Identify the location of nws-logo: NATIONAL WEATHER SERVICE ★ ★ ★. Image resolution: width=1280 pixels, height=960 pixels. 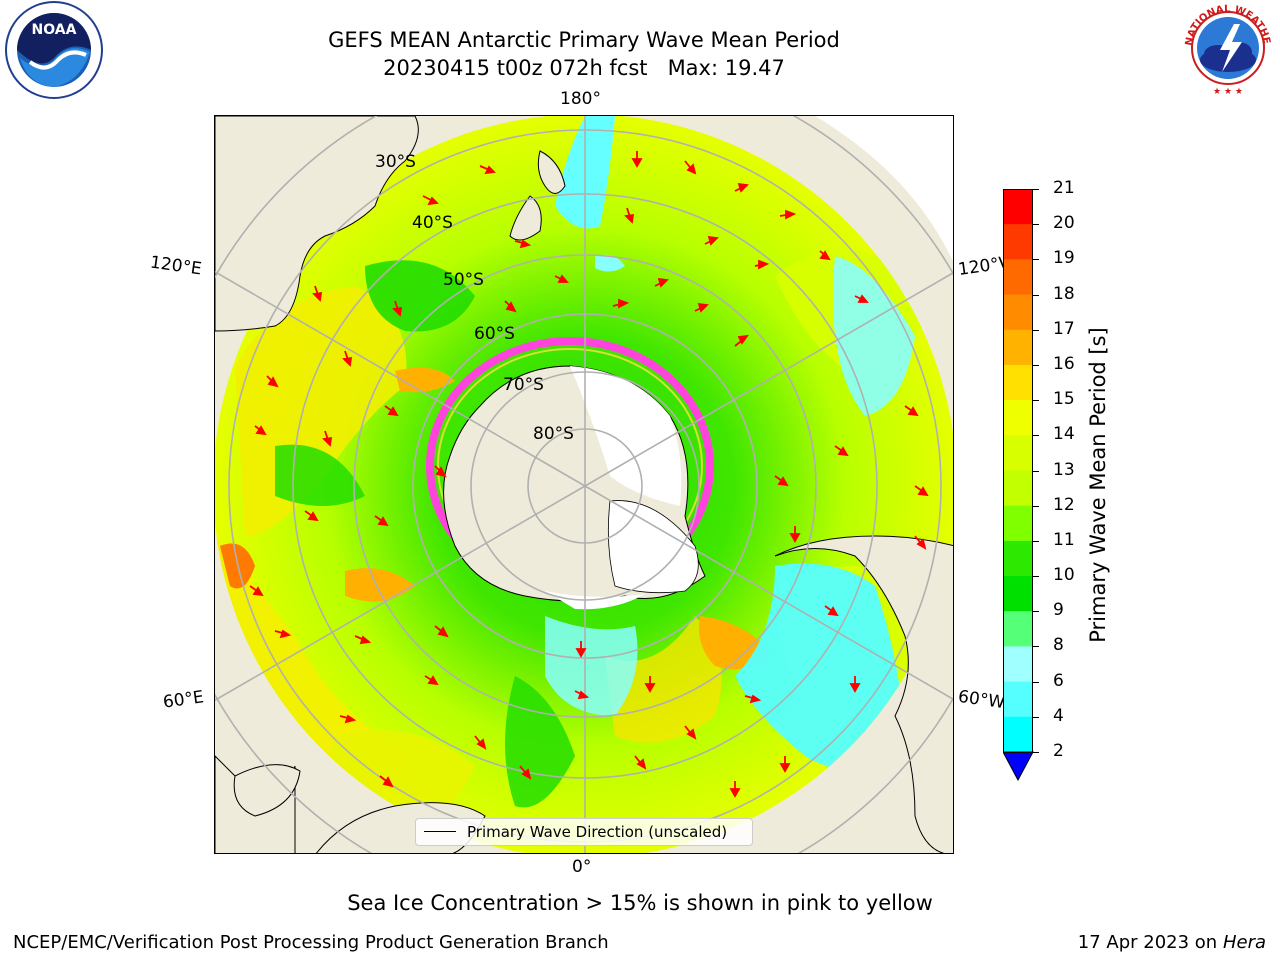
(1222, 54).